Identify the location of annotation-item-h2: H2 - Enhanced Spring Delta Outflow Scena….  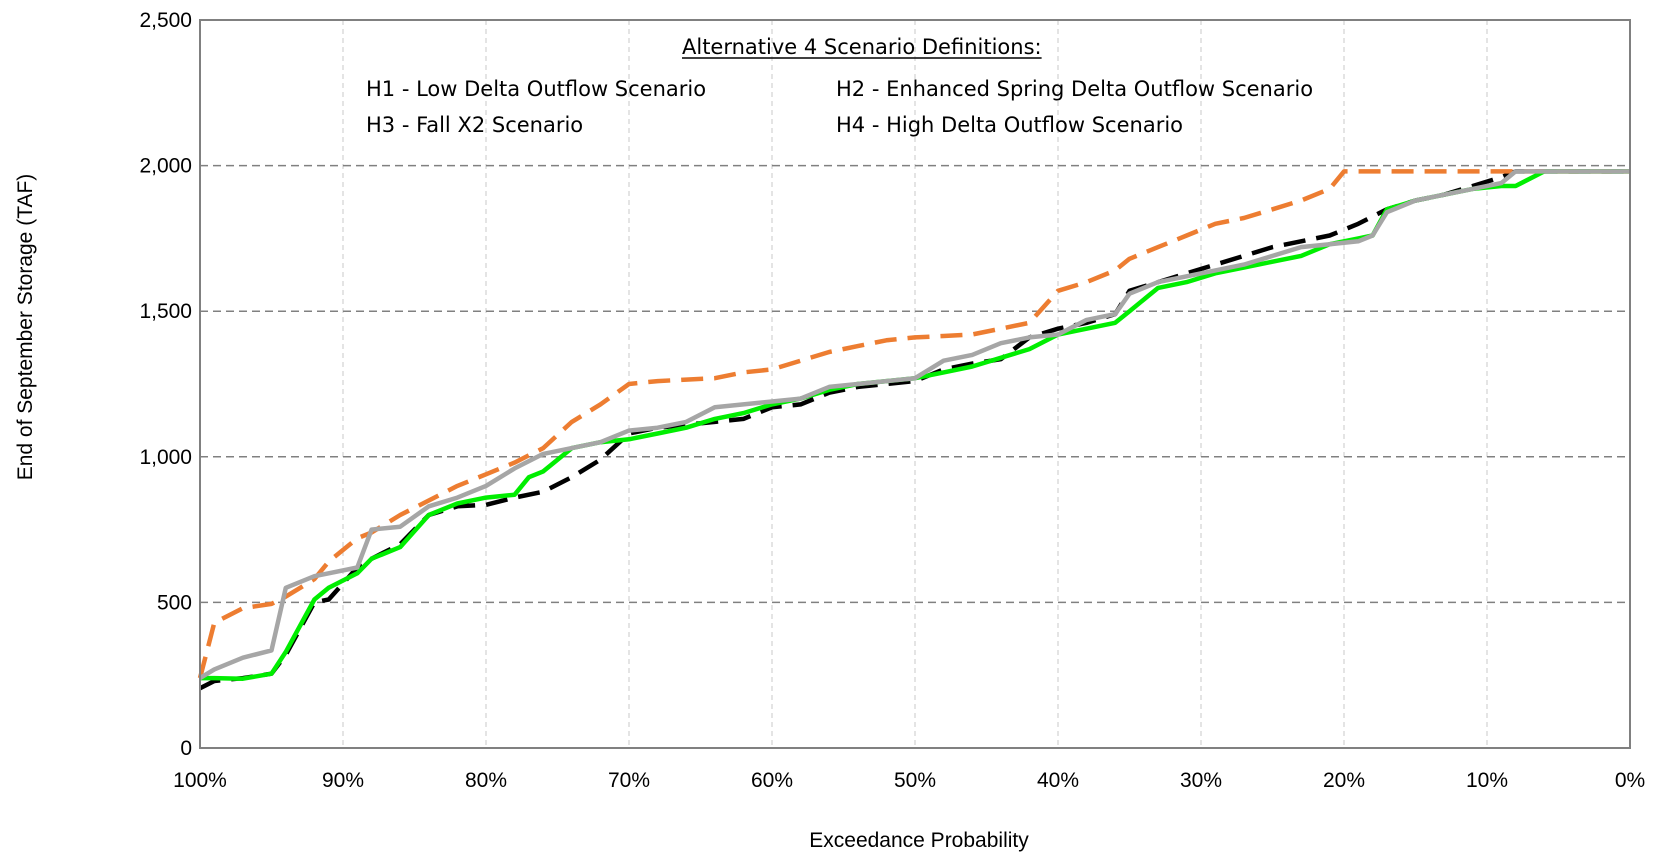
(1074, 89).